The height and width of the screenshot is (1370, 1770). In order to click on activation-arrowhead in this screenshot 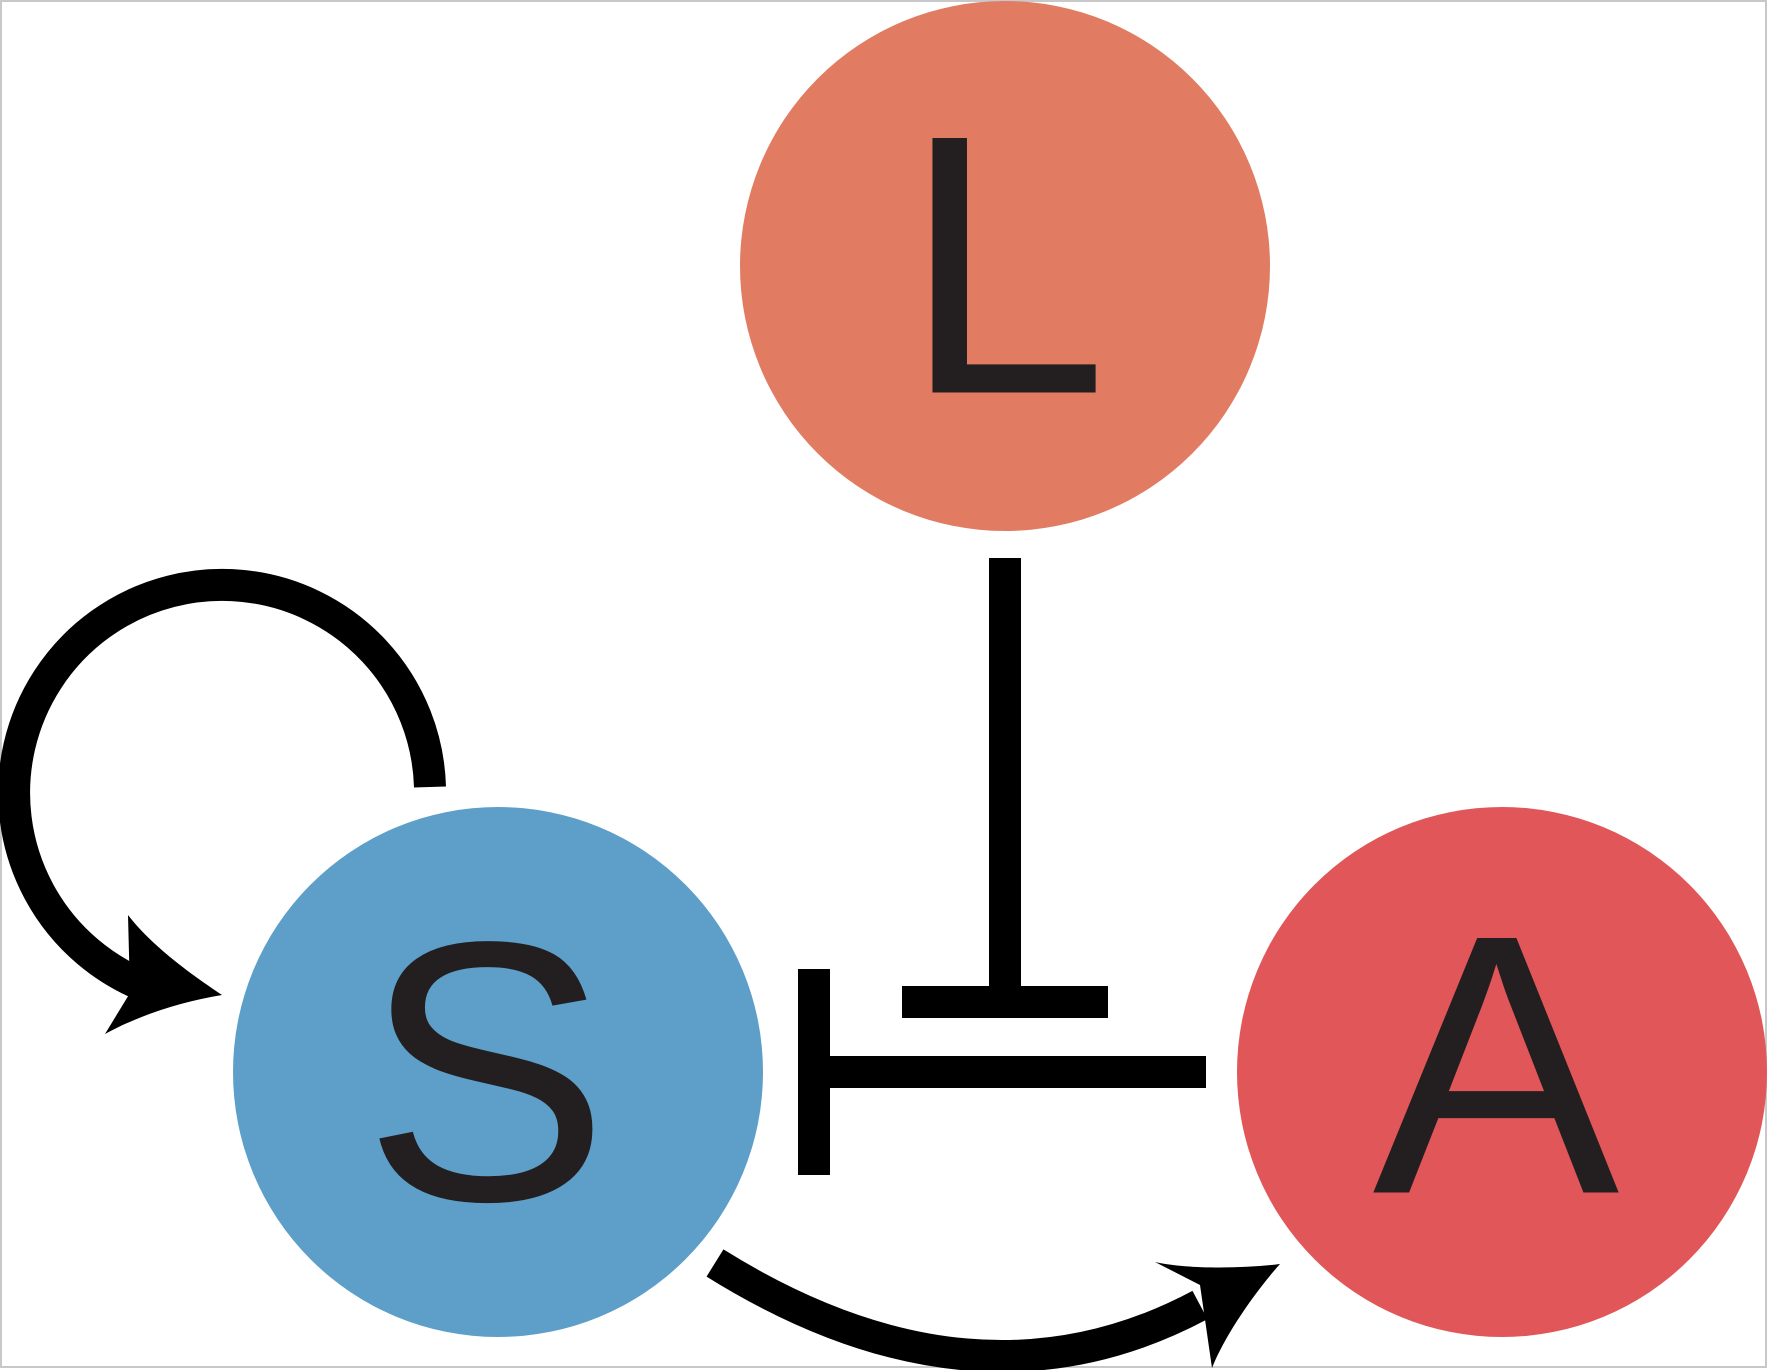, I will do `click(1217, 1315)`.